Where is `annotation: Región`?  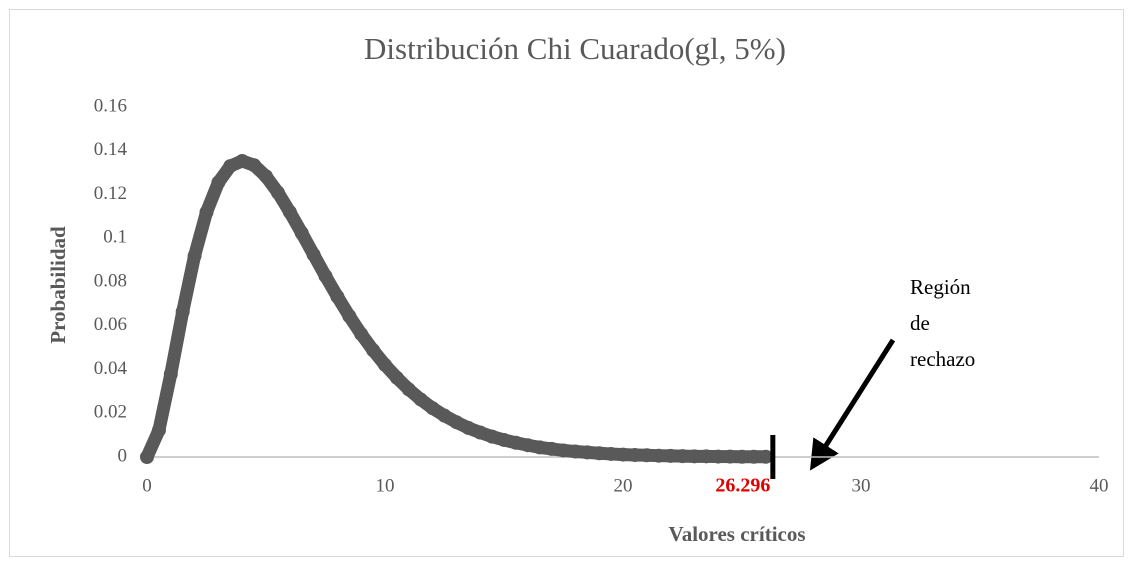
annotation: Región is located at coordinates (940, 287).